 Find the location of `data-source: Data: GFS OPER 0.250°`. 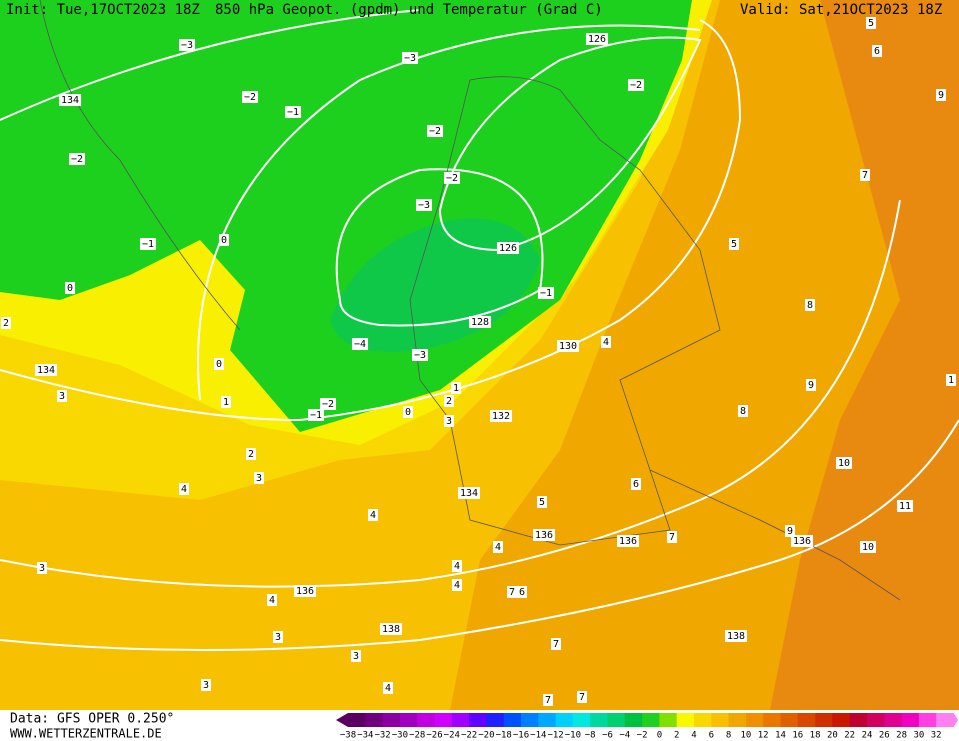

data-source: Data: GFS OPER 0.250° is located at coordinates (92, 719).